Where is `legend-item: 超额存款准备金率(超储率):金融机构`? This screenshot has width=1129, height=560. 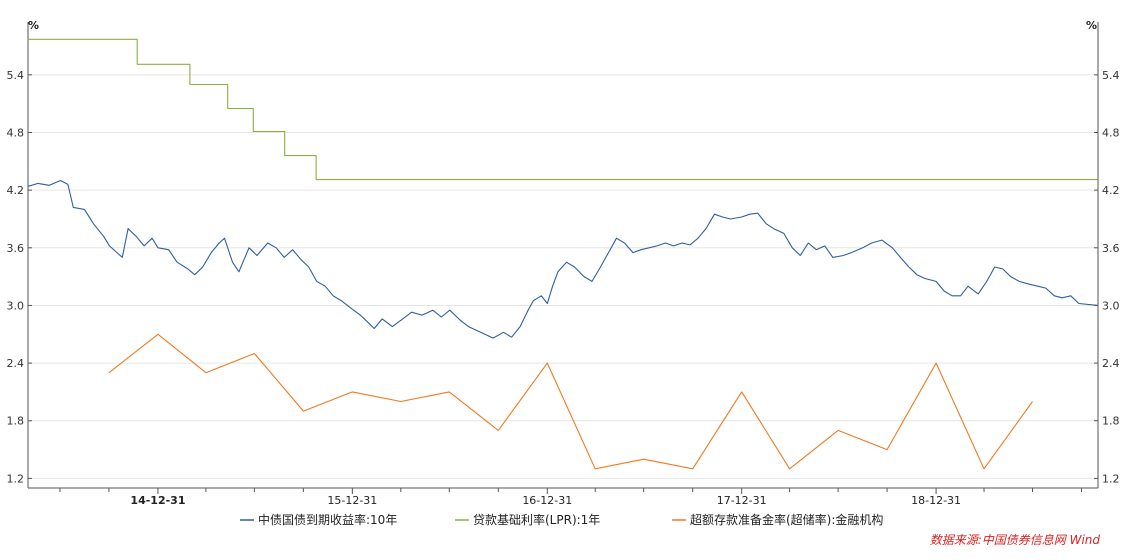 legend-item: 超额存款准备金率(超储率):金融机构 is located at coordinates (777, 519).